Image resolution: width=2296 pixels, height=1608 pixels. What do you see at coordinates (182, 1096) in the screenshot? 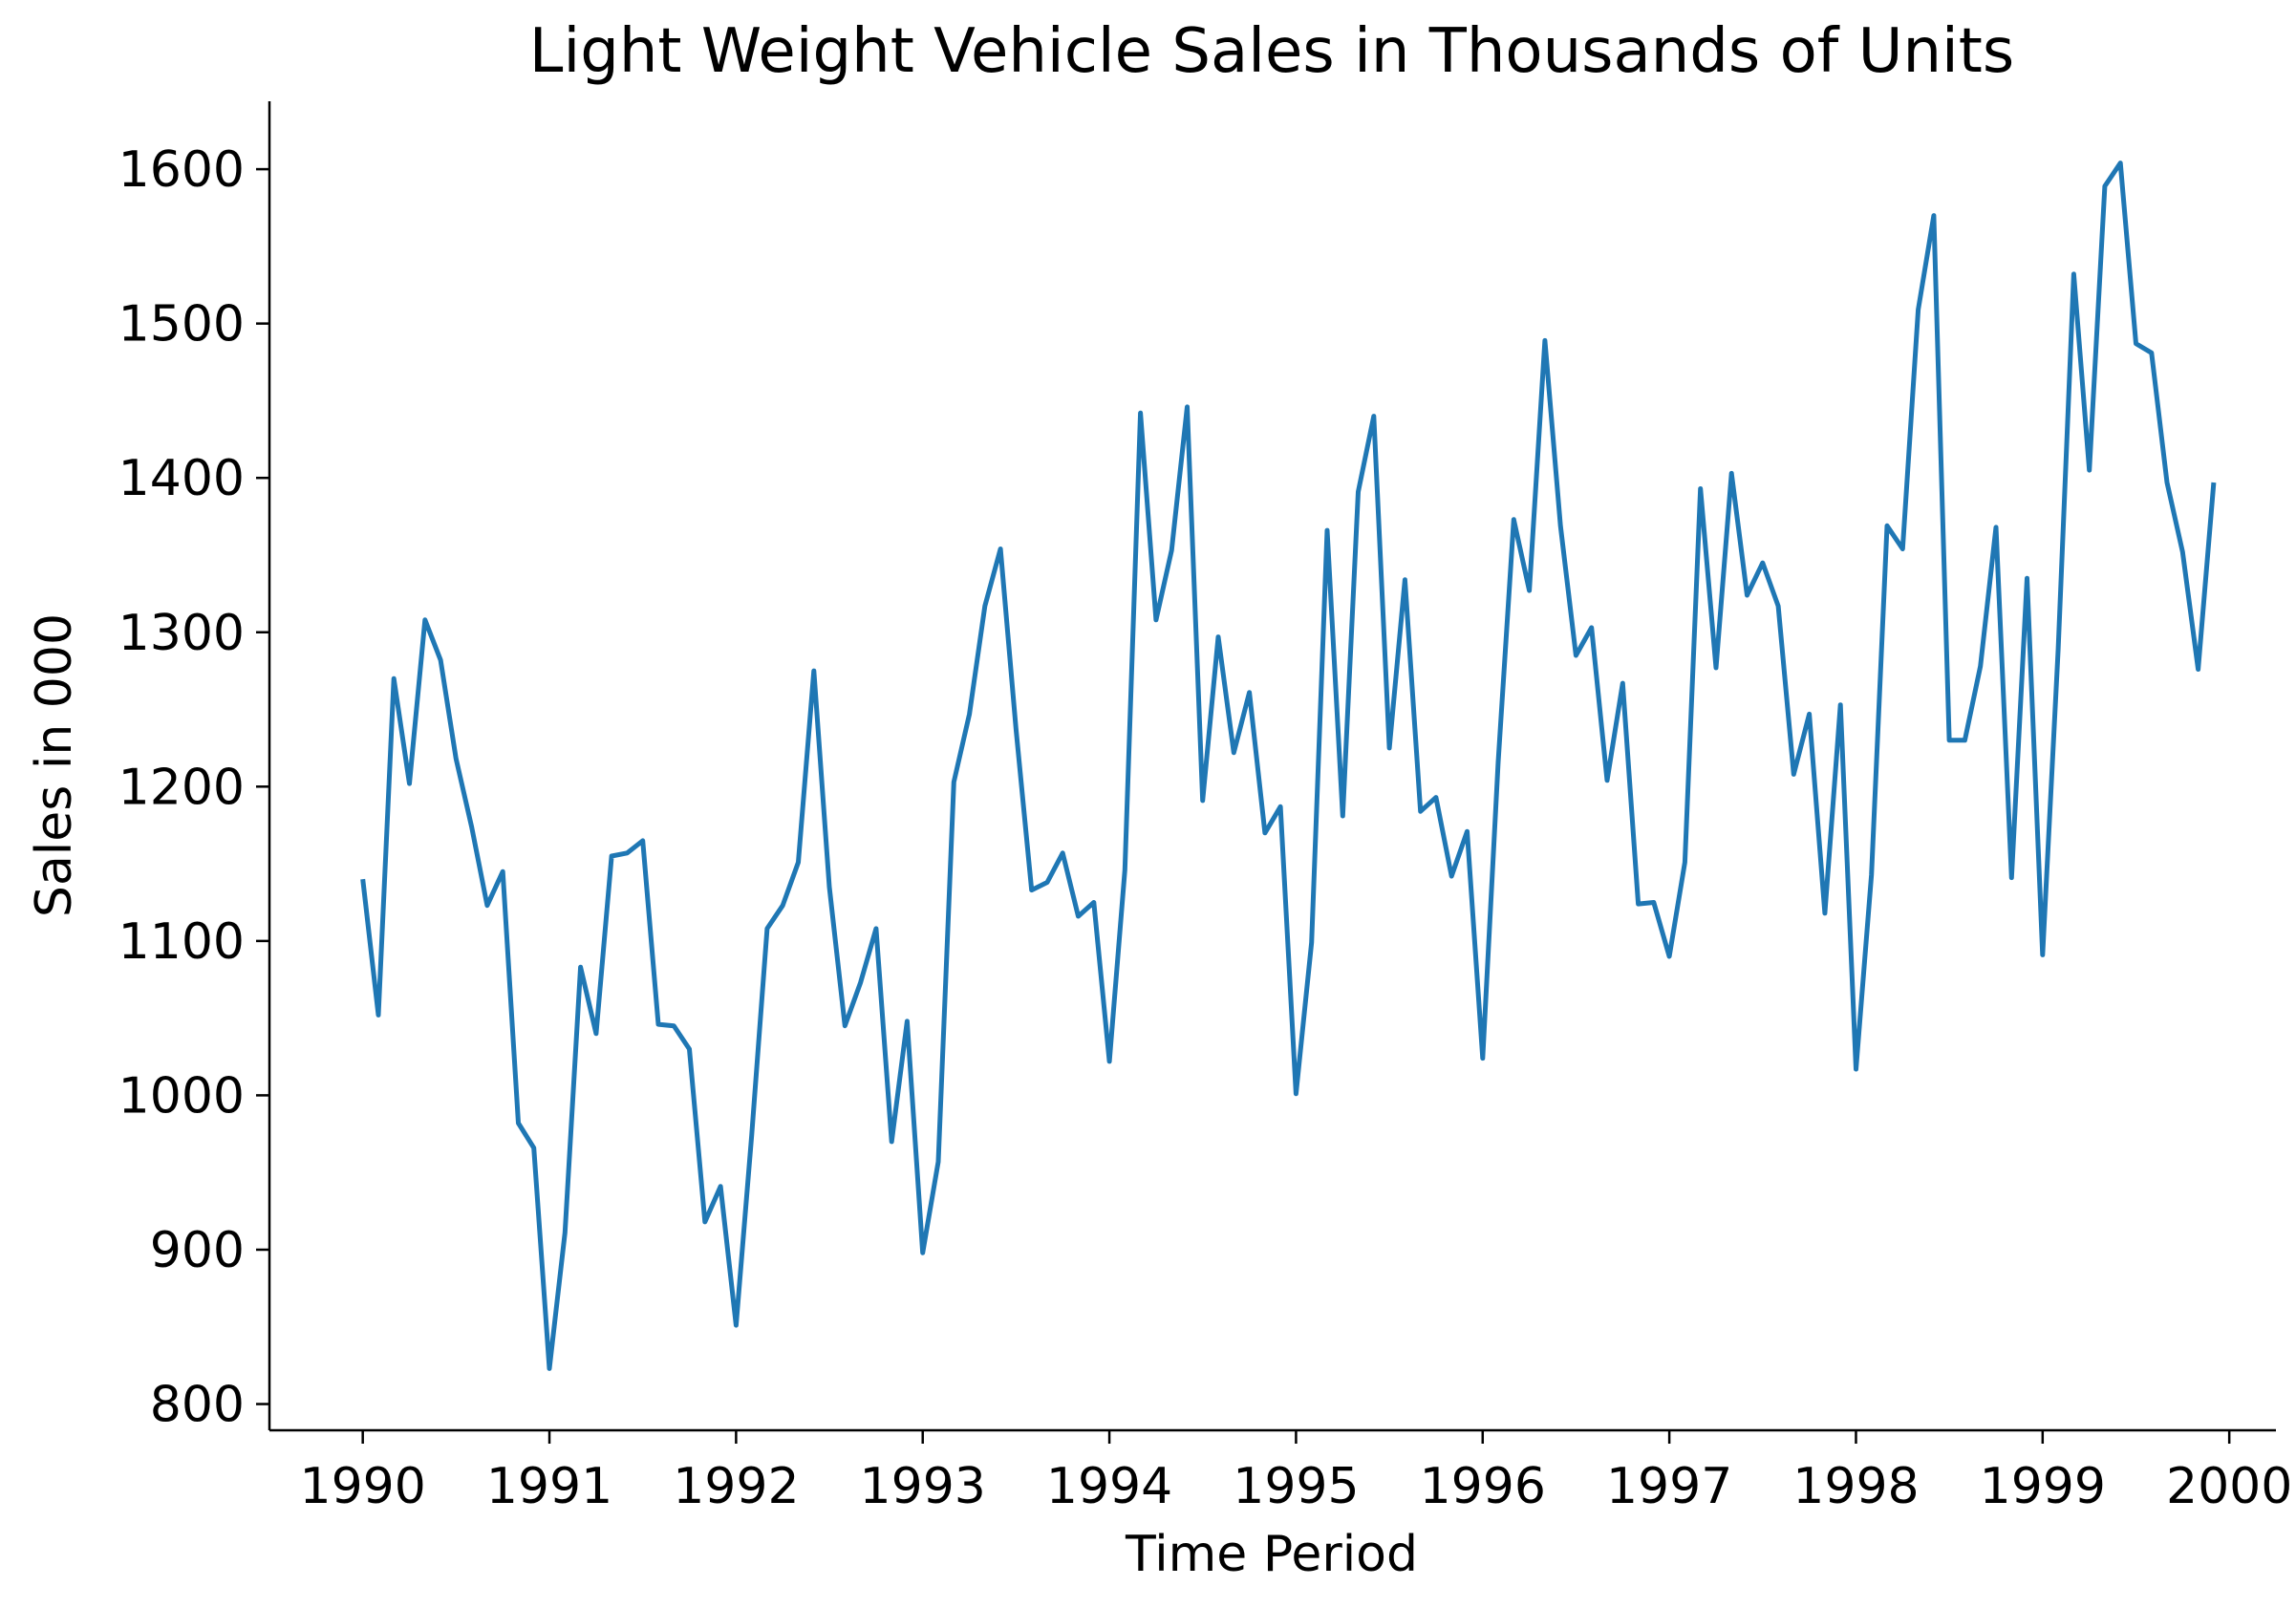
I see `y-tick-label: 1000` at bounding box center [182, 1096].